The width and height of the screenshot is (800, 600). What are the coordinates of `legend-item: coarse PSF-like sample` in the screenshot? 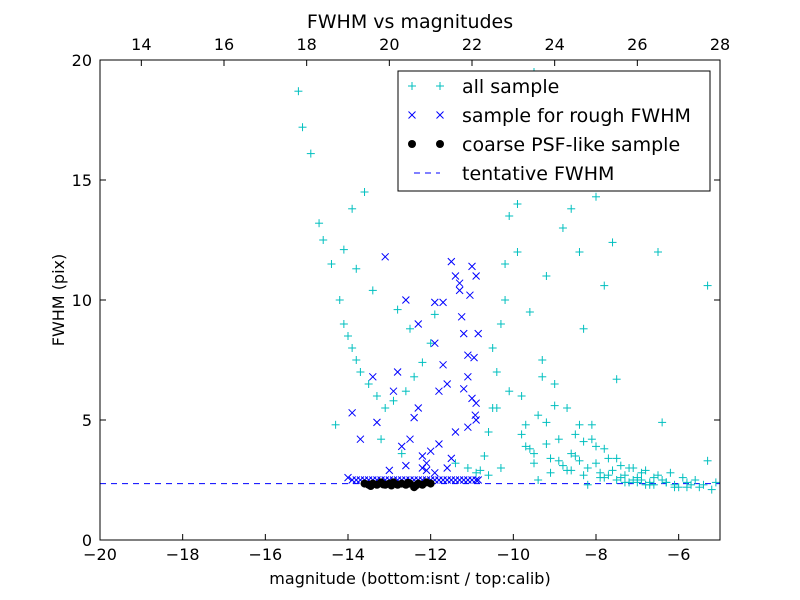 It's located at (544, 145).